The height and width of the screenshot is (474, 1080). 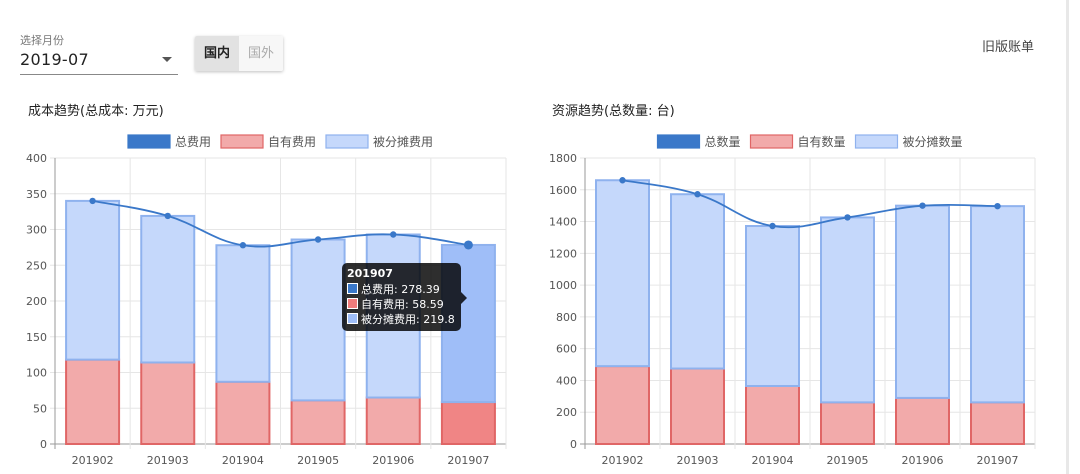 I want to click on cost-y-tick-label: 300, so click(x=36, y=230).